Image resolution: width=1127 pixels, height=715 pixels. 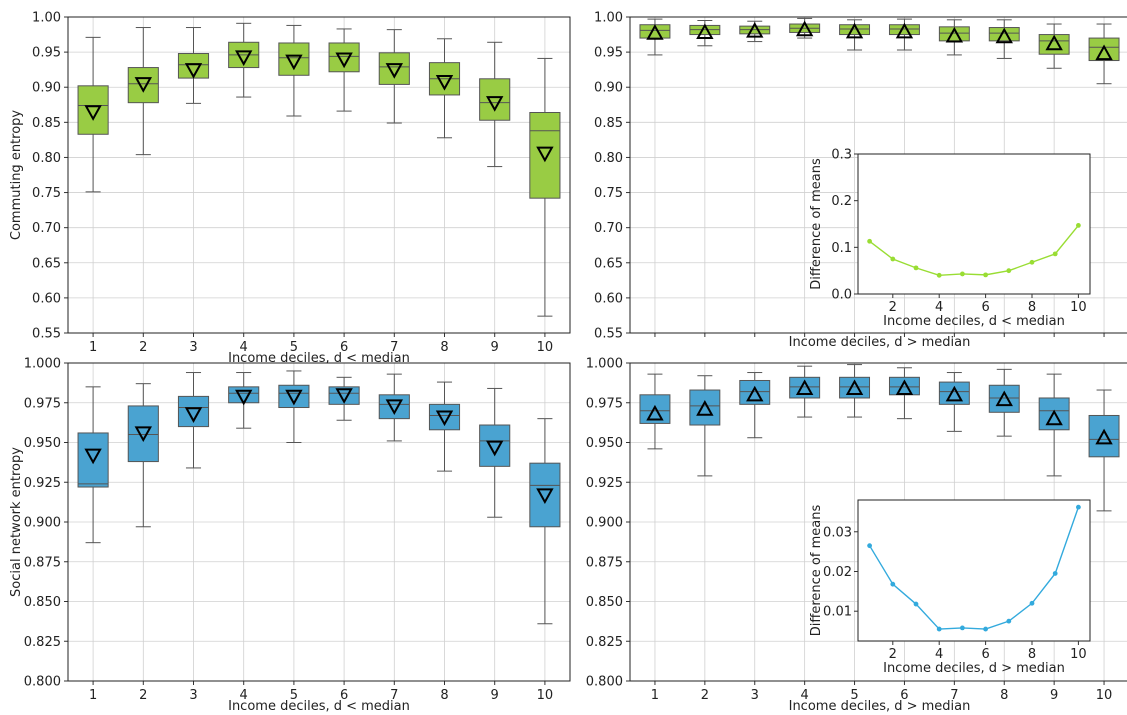 What do you see at coordinates (604, 483) in the screenshot?
I see `y-tick-label: 0.925` at bounding box center [604, 483].